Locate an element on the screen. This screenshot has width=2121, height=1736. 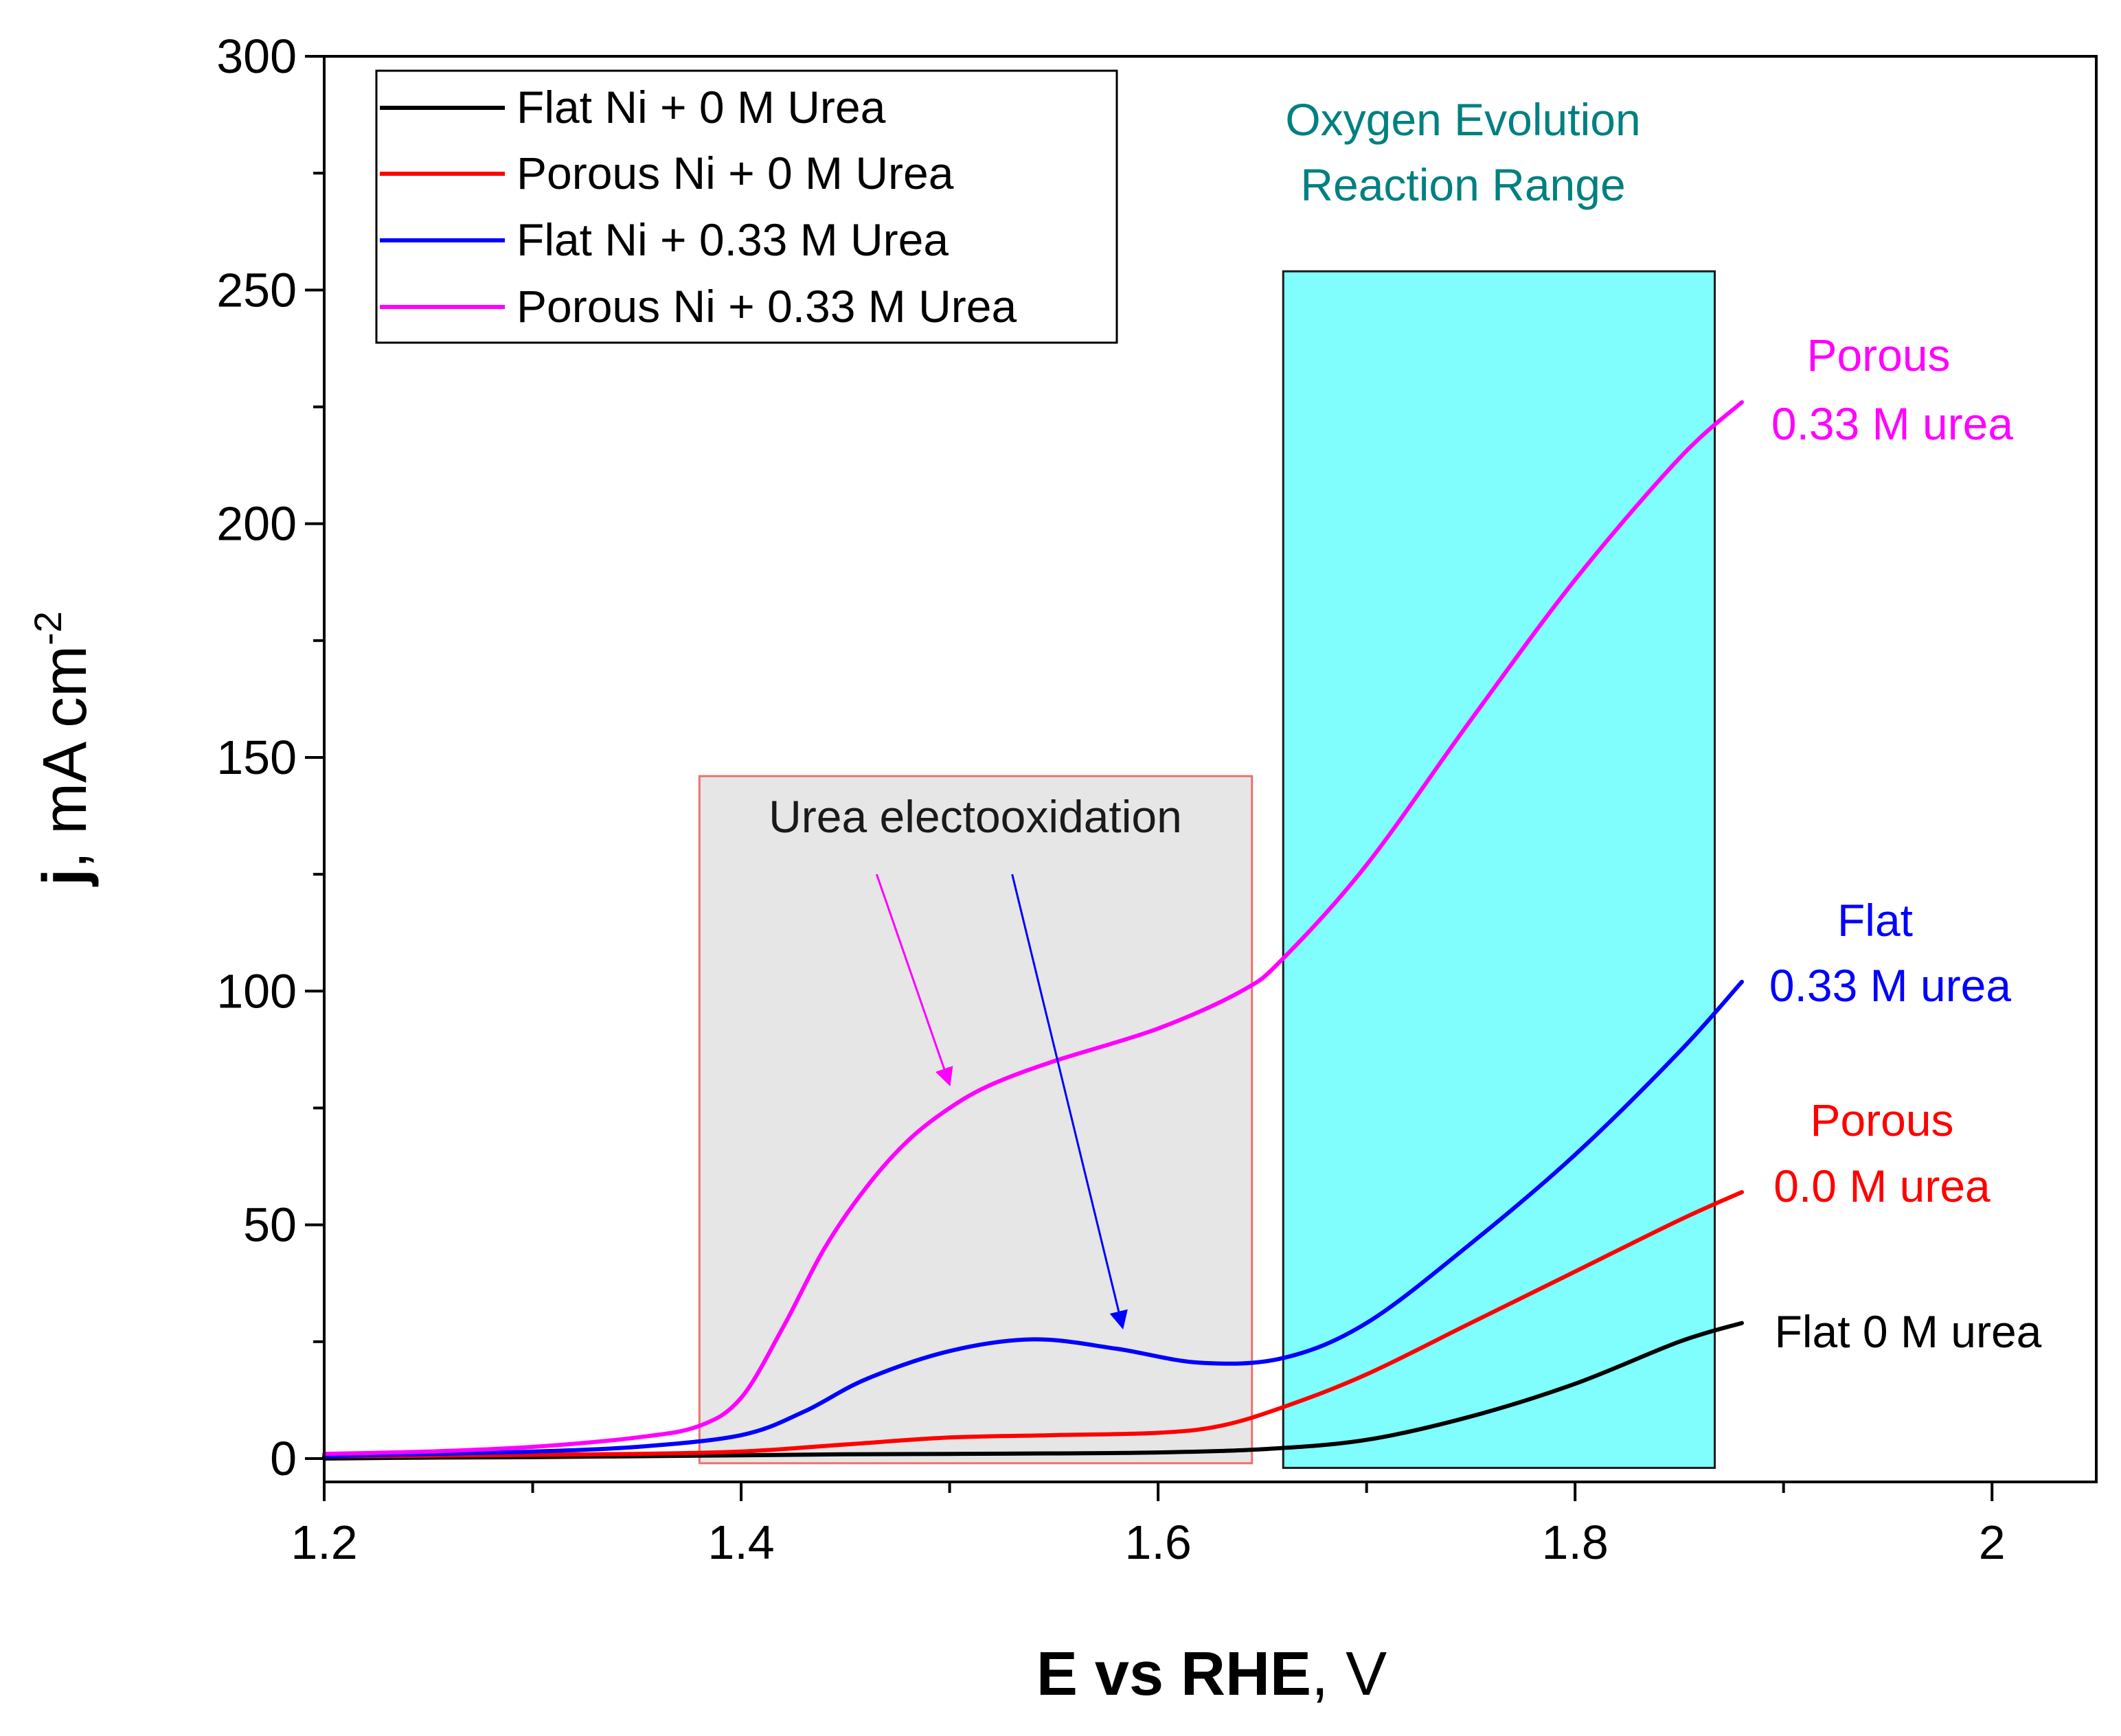
x-tick-label: 1.2 is located at coordinates (324, 1542).